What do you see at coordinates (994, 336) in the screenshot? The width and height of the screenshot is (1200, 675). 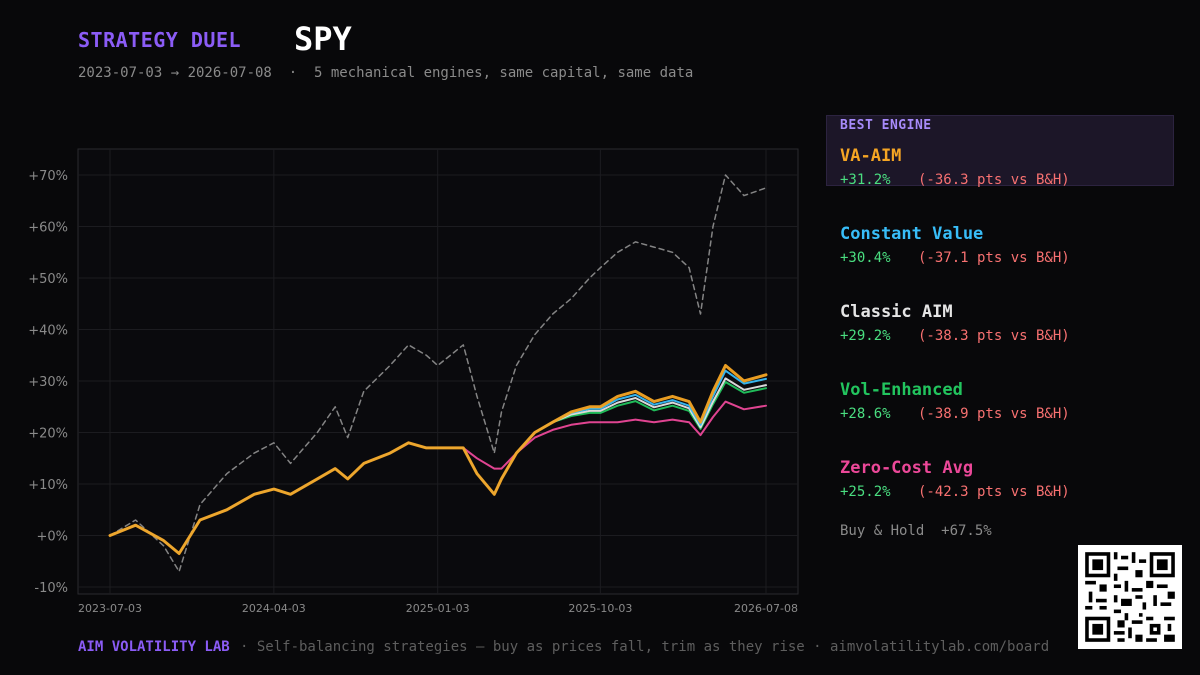 I see `engine-diff-vs-buyhold: (-38.3 pts vs B&H)` at bounding box center [994, 336].